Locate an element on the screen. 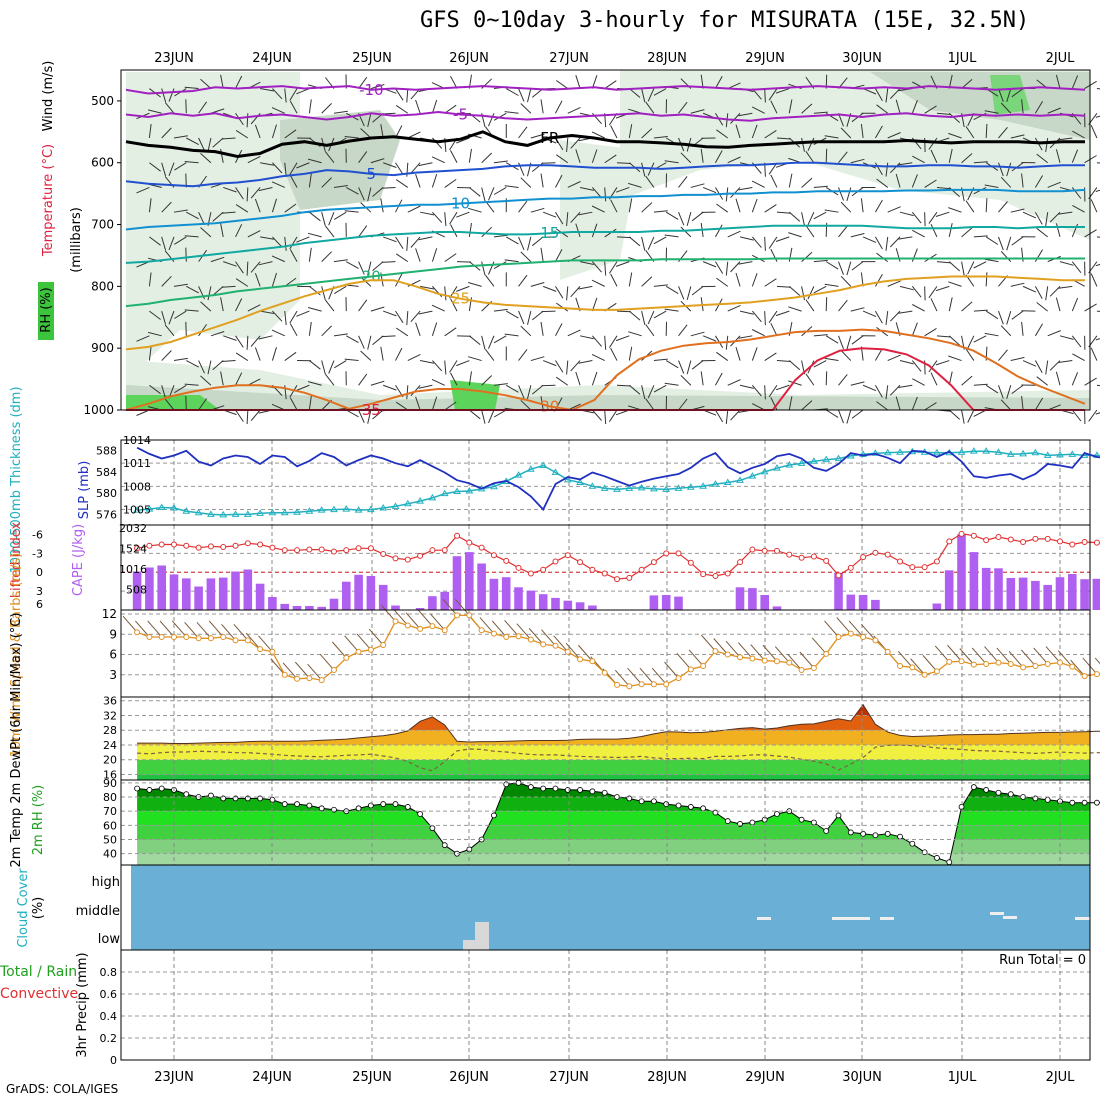 Image resolution: width=1100 pixels, height=1100 pixels. temp-tick-label: 28 is located at coordinates (110, 730).